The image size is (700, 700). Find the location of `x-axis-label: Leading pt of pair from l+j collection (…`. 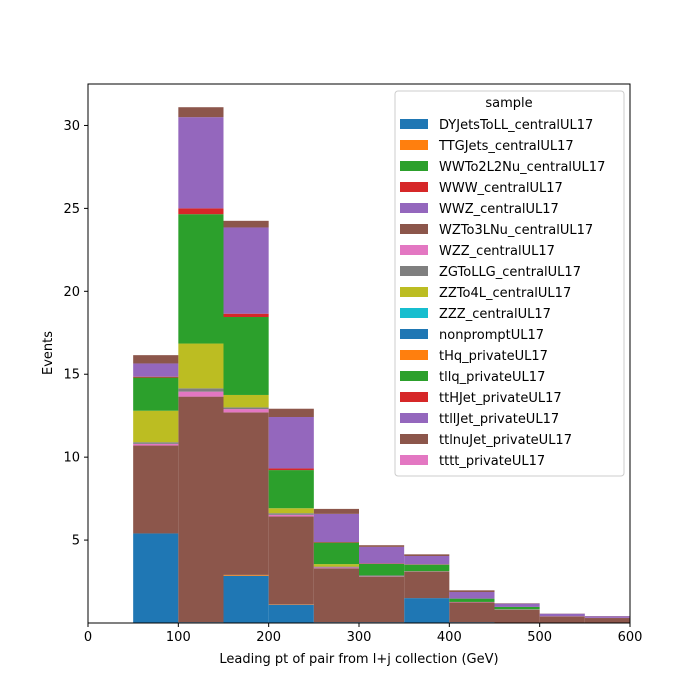

x-axis-label: Leading pt of pair from l+j collection (… is located at coordinates (358, 659).